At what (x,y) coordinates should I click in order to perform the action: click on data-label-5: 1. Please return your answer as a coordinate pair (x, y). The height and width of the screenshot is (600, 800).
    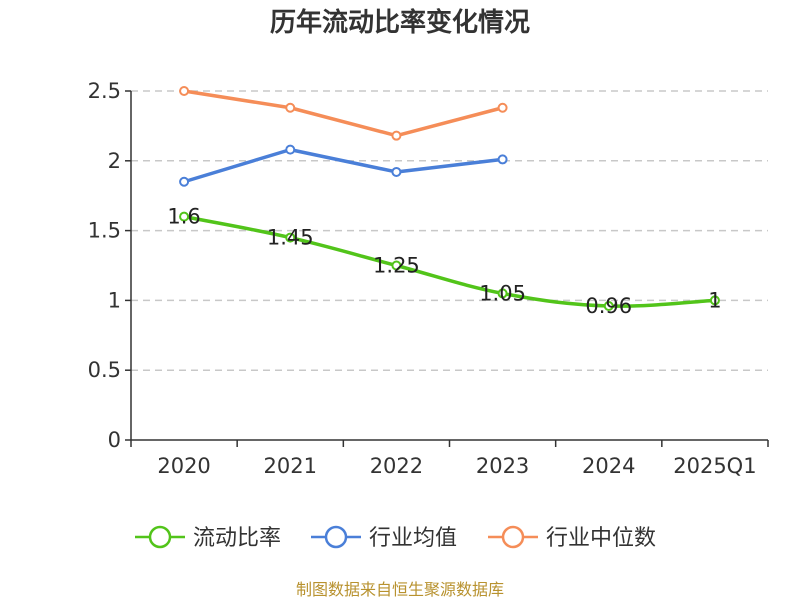
    Looking at the image, I should click on (714, 300).